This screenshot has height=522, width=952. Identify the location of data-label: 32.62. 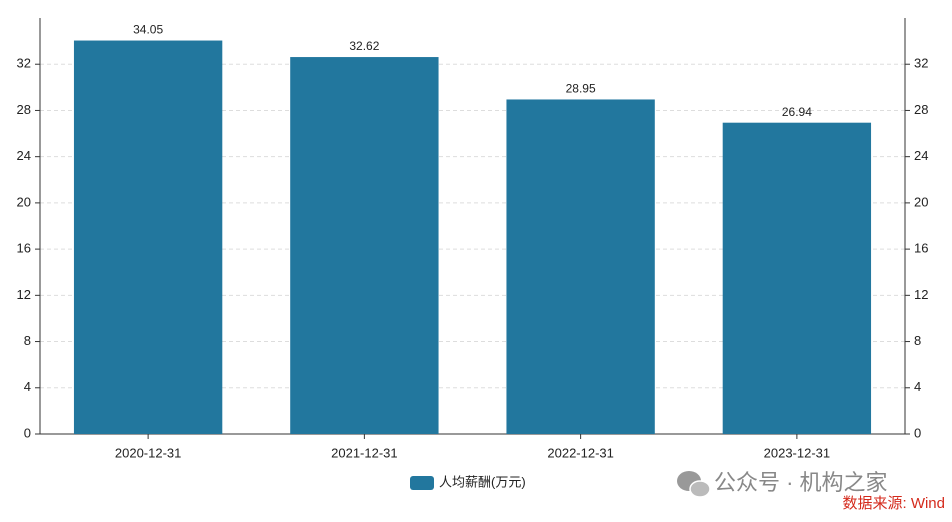
(364, 46).